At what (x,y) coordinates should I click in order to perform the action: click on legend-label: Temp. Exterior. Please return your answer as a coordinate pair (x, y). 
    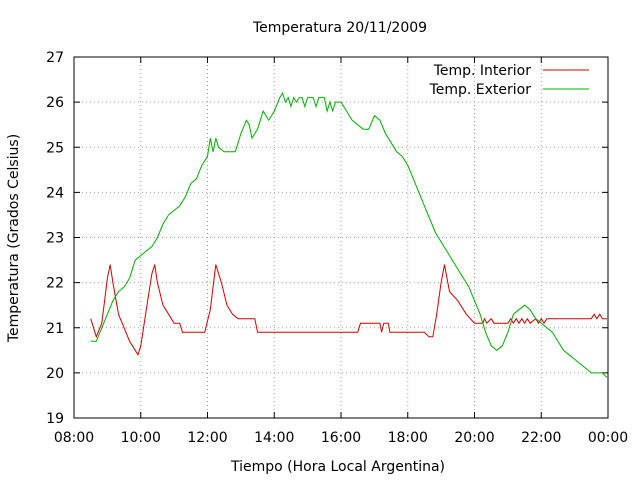
    Looking at the image, I should click on (480, 90).